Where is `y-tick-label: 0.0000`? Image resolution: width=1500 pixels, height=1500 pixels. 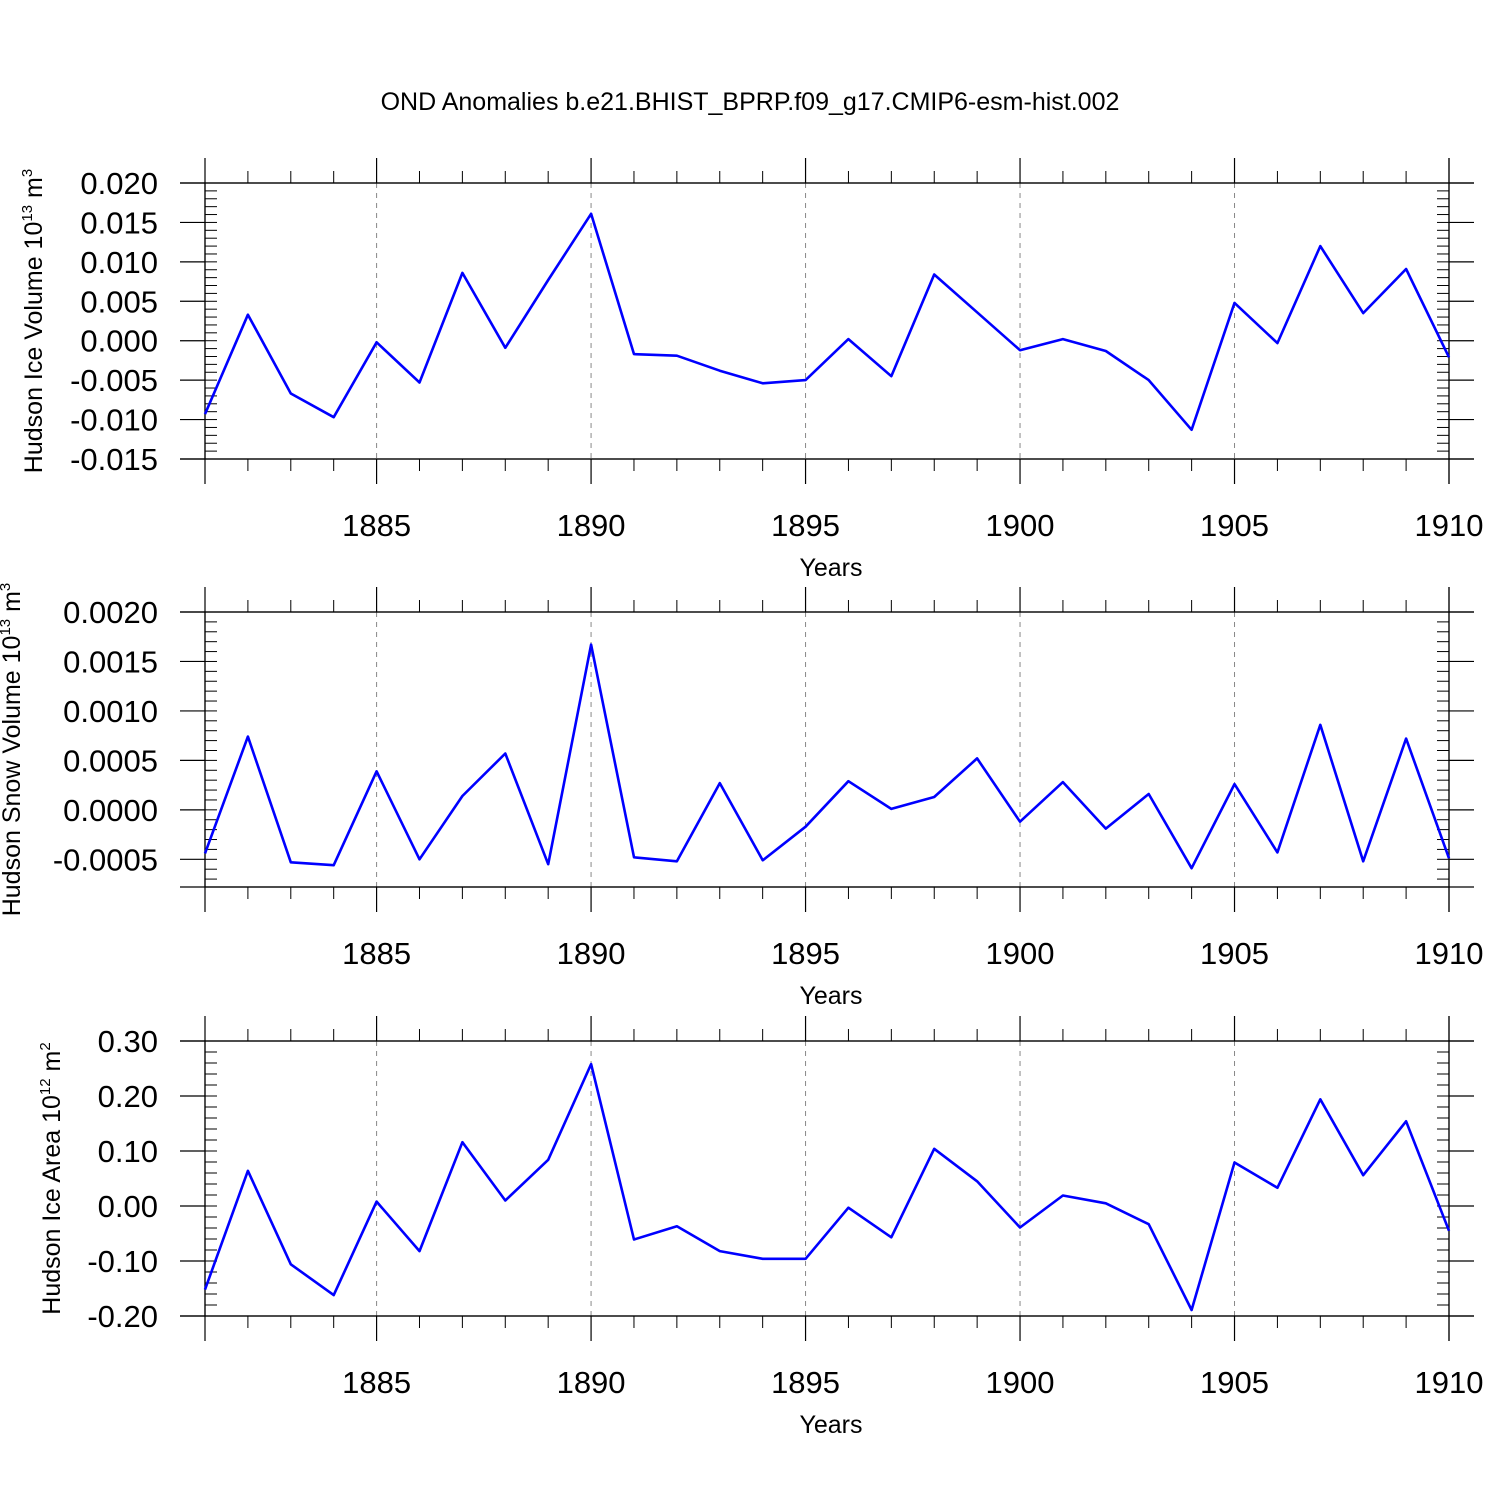
y-tick-label: 0.0000 is located at coordinates (110, 810).